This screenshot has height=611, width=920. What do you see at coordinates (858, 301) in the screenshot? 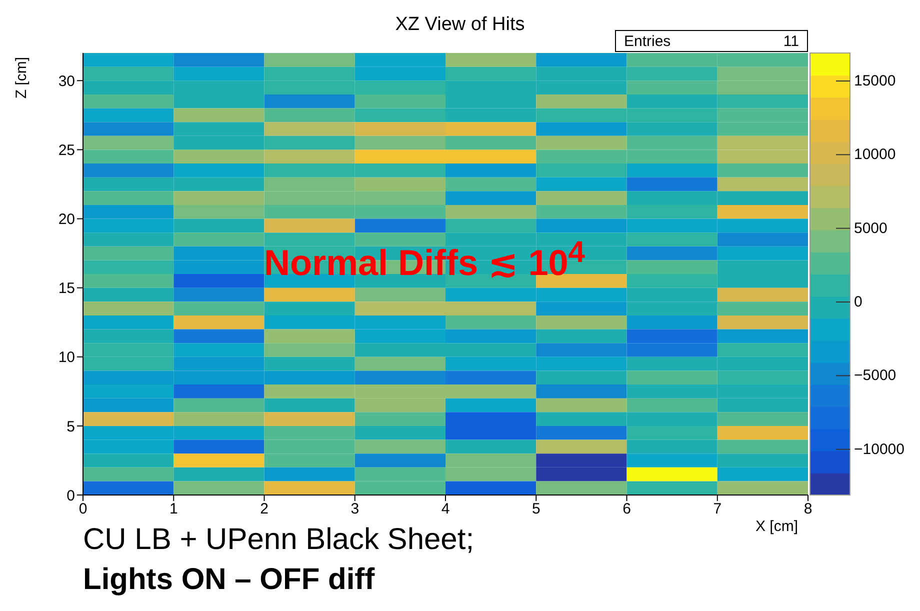
I see `color-bar-label: 0` at bounding box center [858, 301].